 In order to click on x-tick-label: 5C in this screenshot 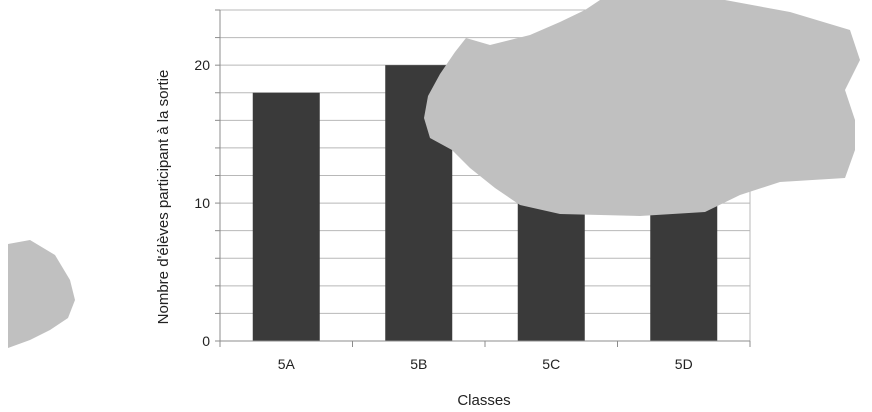, I will do `click(551, 364)`.